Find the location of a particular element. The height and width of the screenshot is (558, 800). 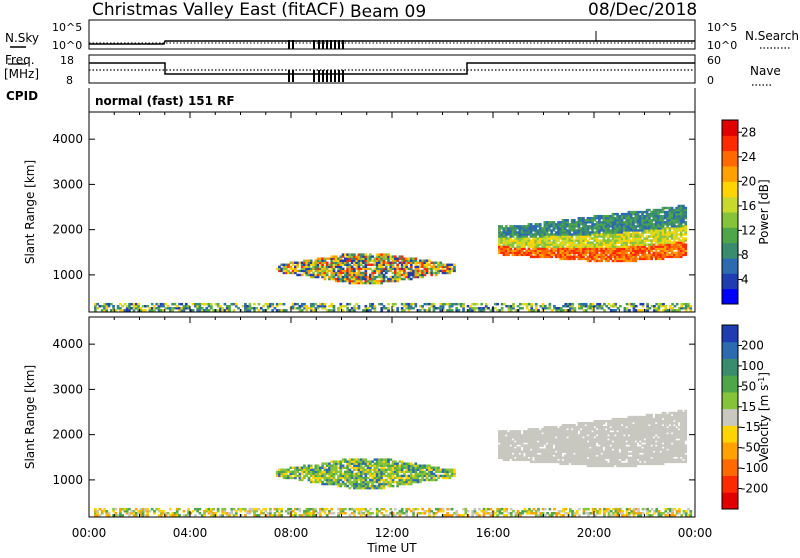

power-colorbar-segment is located at coordinates (730, 205).